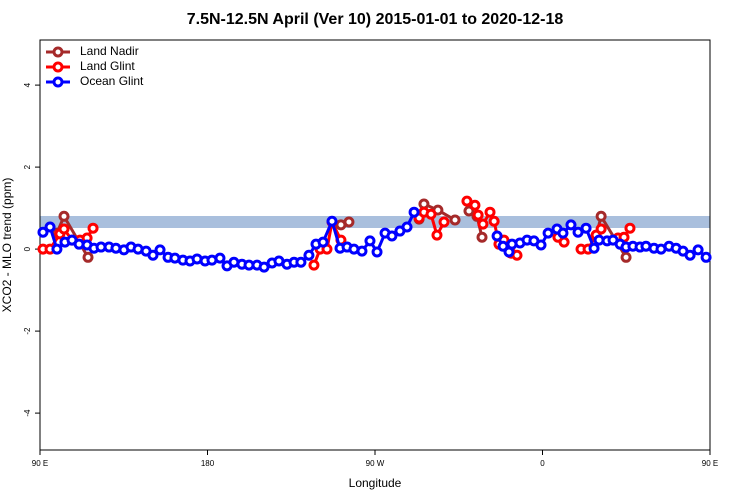 The image size is (750, 500). I want to click on legend-label: Land Glint, so click(107, 66).